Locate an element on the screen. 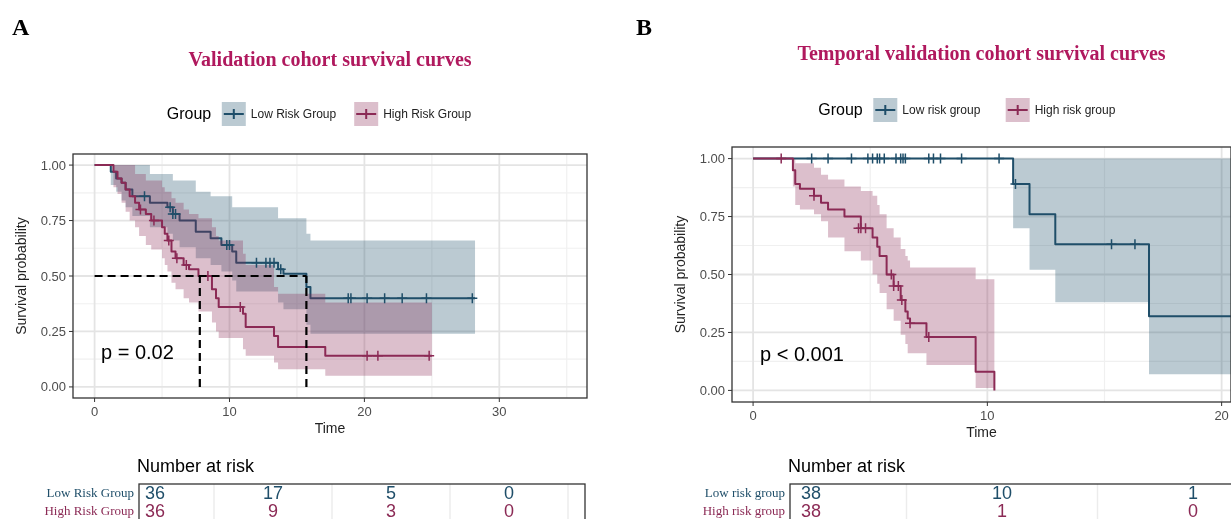 This screenshot has height=519, width=1231. legend-label: High Risk Group is located at coordinates (427, 114).